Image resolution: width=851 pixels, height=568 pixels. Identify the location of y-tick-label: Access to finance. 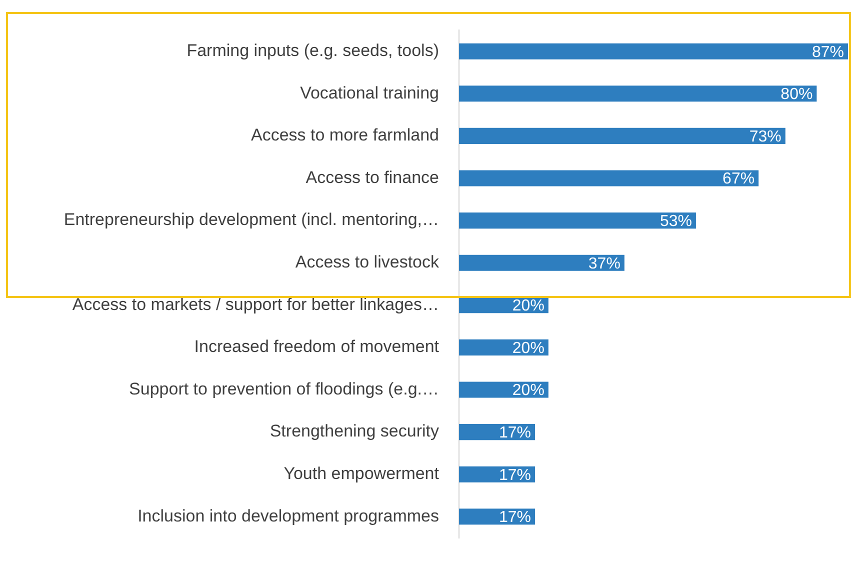
(372, 177).